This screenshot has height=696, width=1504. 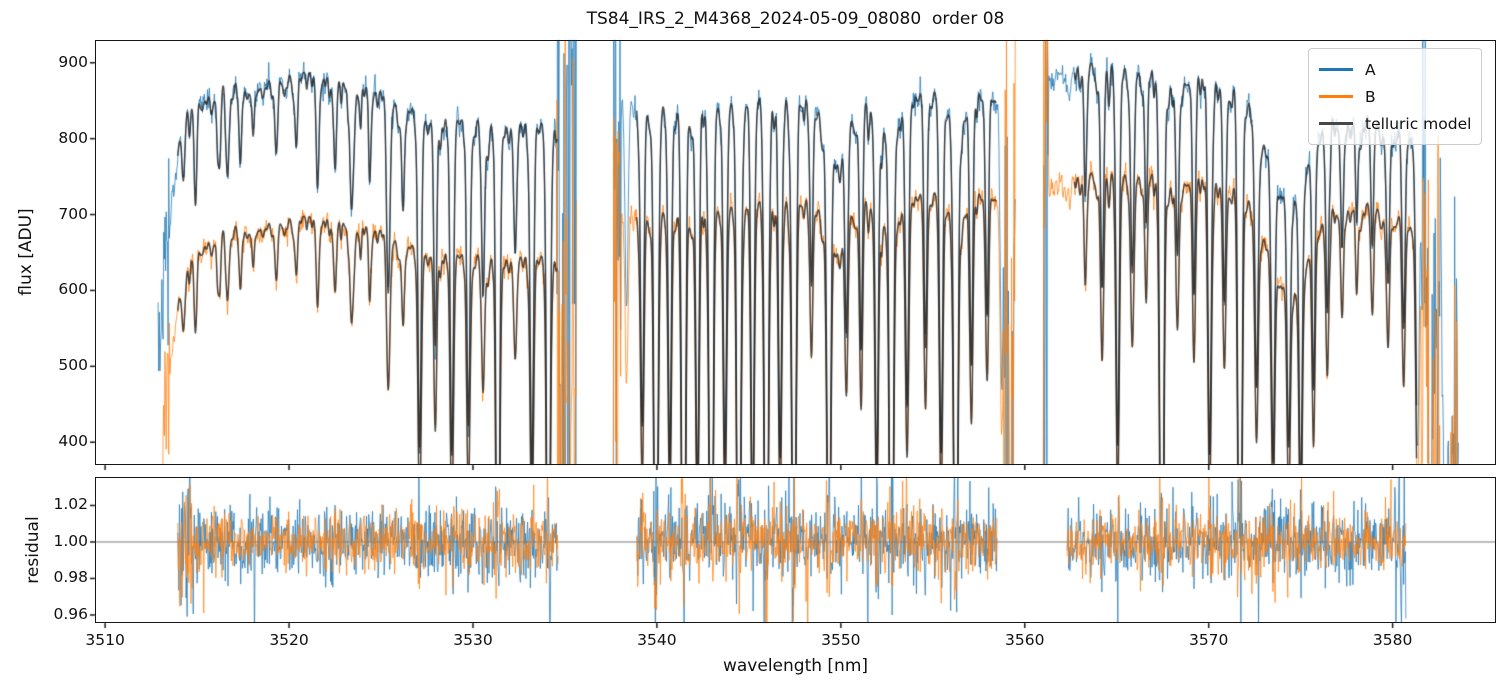 I want to click on x-axis-label: wavelength [nm], so click(x=795, y=666).